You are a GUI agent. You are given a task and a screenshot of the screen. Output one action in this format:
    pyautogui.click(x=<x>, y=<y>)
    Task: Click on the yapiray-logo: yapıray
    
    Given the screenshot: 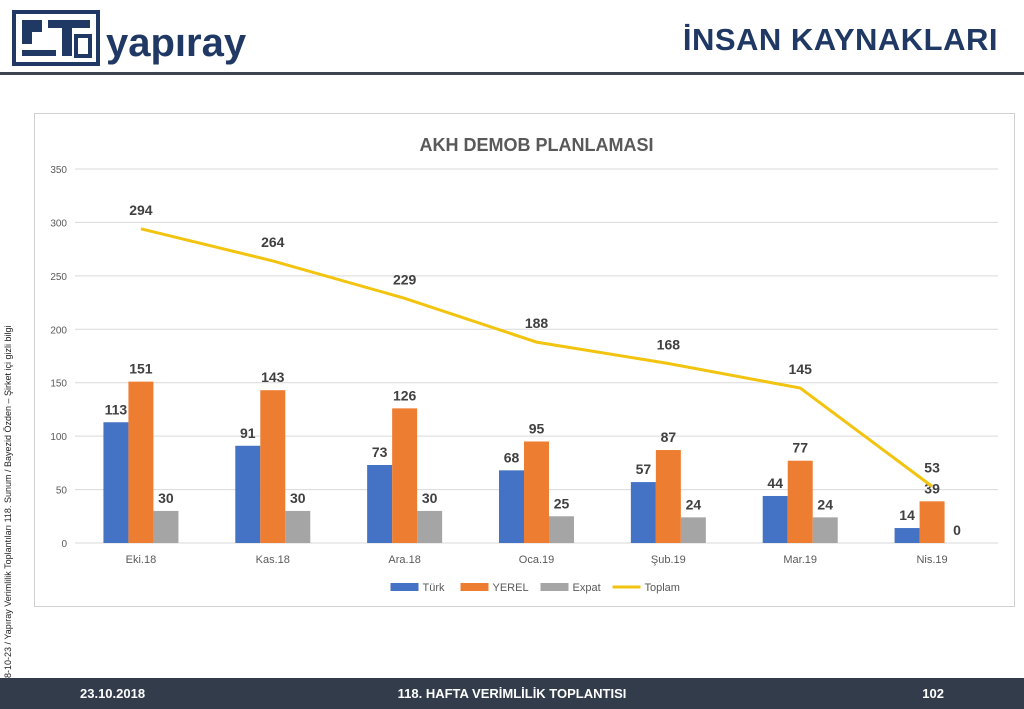 What is the action you would take?
    pyautogui.click(x=129, y=38)
    